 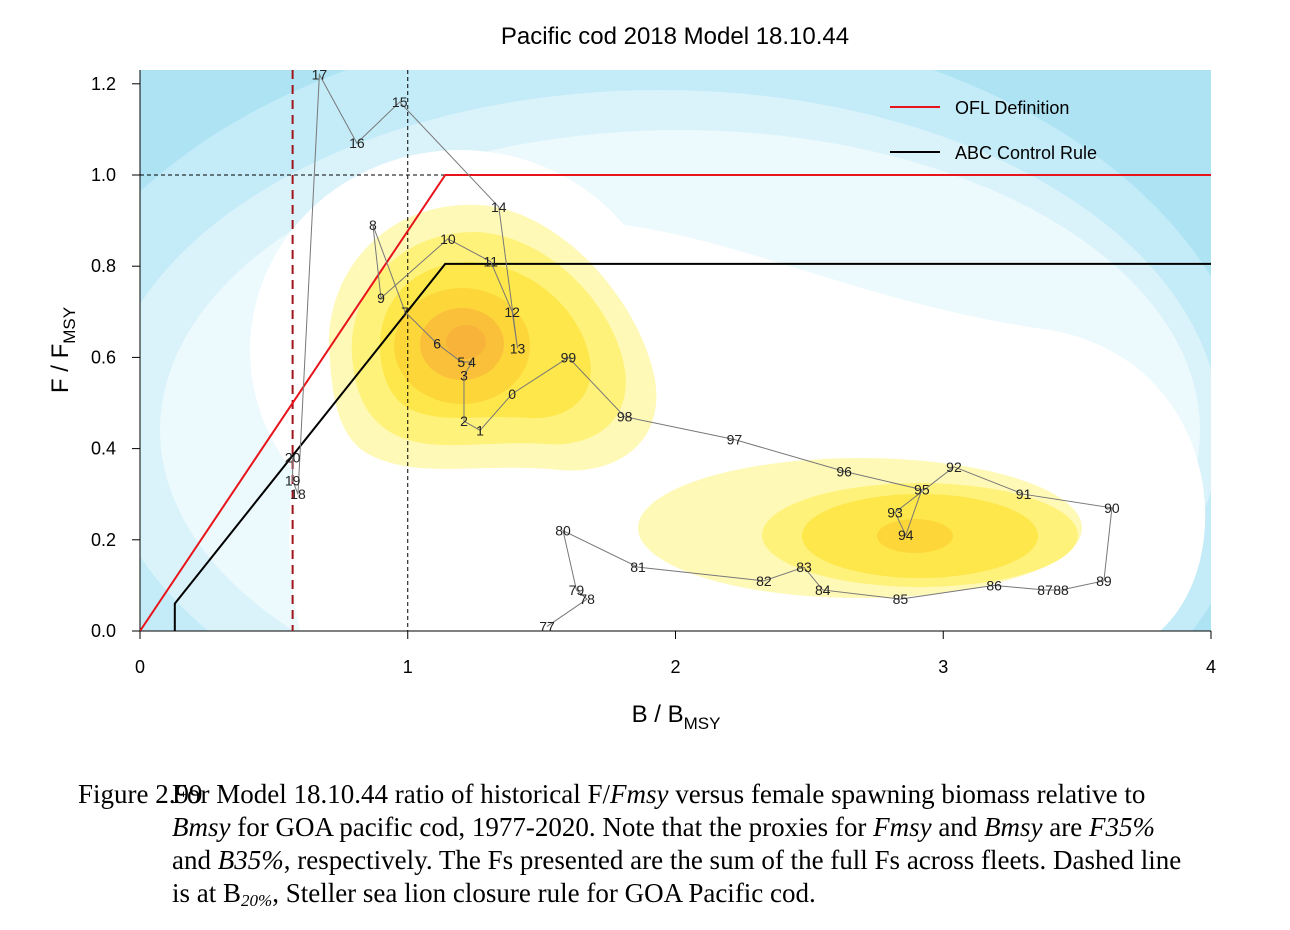 What do you see at coordinates (60, 368) in the screenshot?
I see `y-axis-label-main: F / F` at bounding box center [60, 368].